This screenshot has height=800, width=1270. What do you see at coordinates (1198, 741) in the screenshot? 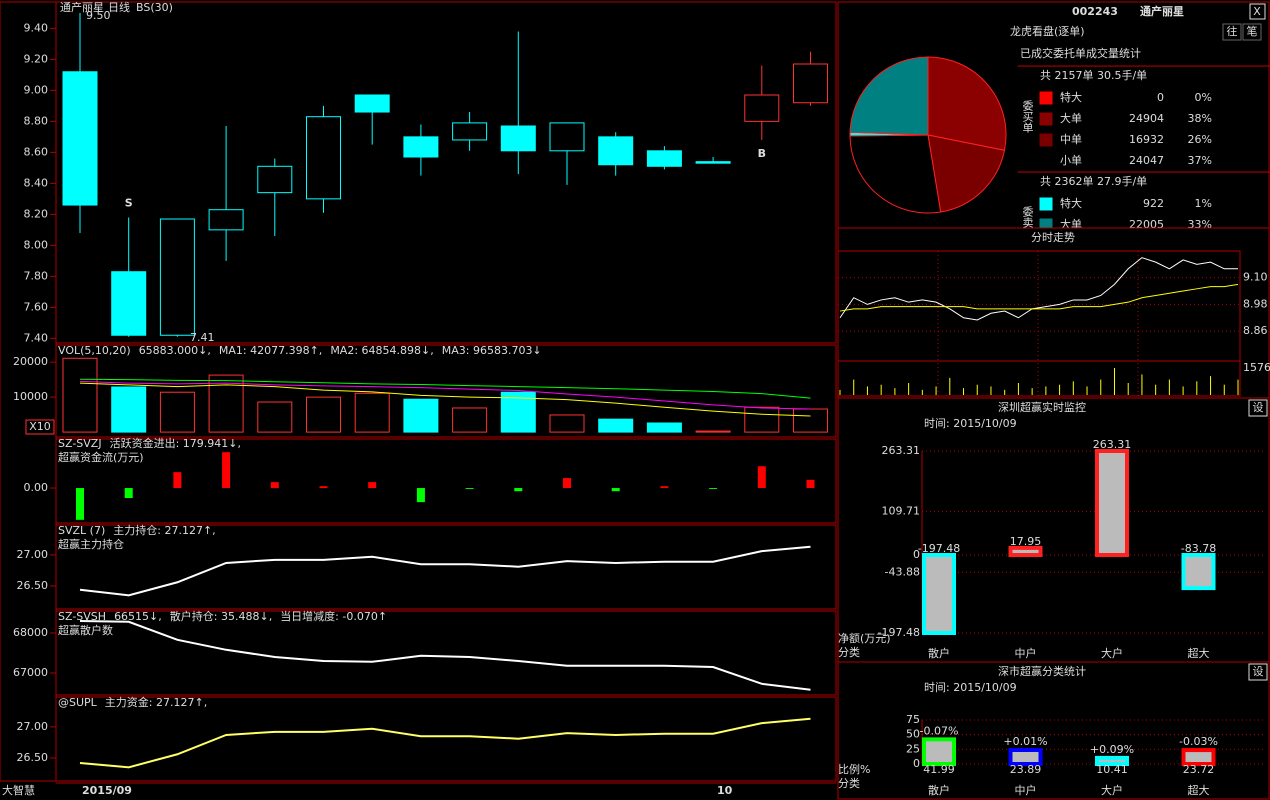
I see `change-label: -0.03%` at bounding box center [1198, 741].